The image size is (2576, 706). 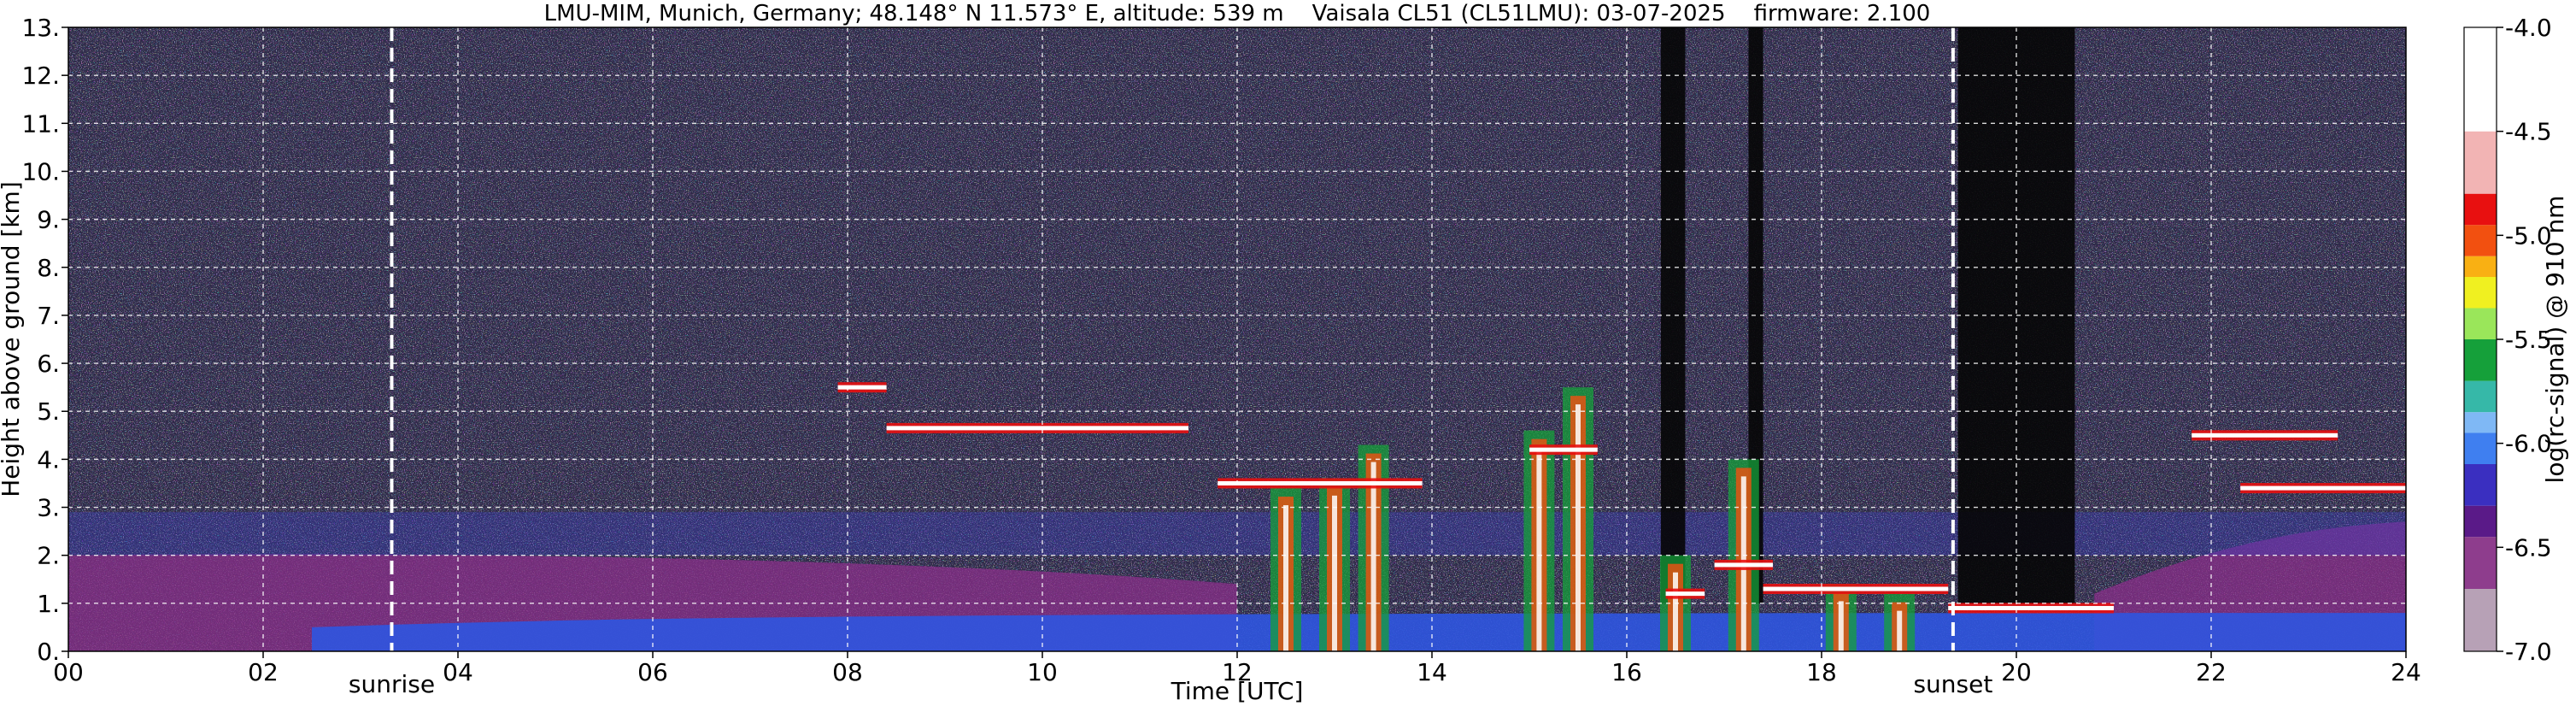 What do you see at coordinates (40, 76) in the screenshot?
I see `y-tick-label: 12.` at bounding box center [40, 76].